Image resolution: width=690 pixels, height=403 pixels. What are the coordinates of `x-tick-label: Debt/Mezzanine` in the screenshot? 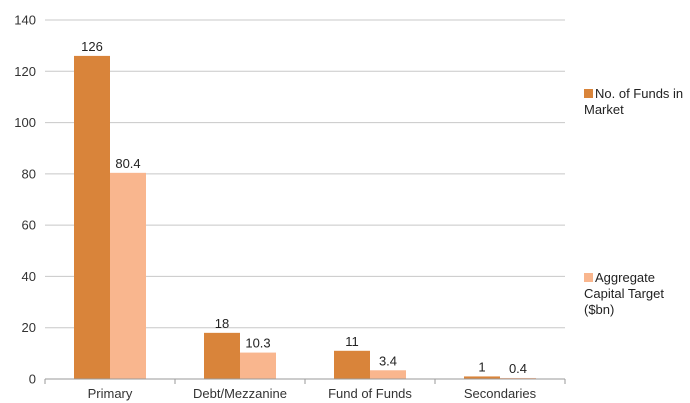 It's located at (240, 393).